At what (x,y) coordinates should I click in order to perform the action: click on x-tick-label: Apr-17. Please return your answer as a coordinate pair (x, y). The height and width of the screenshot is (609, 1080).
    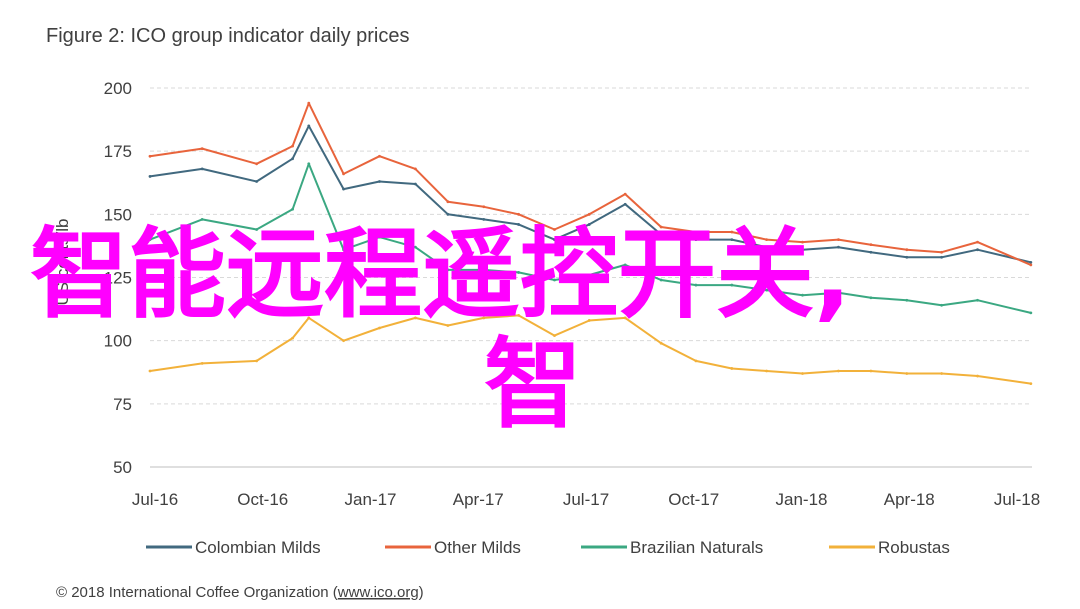
    Looking at the image, I should click on (478, 499).